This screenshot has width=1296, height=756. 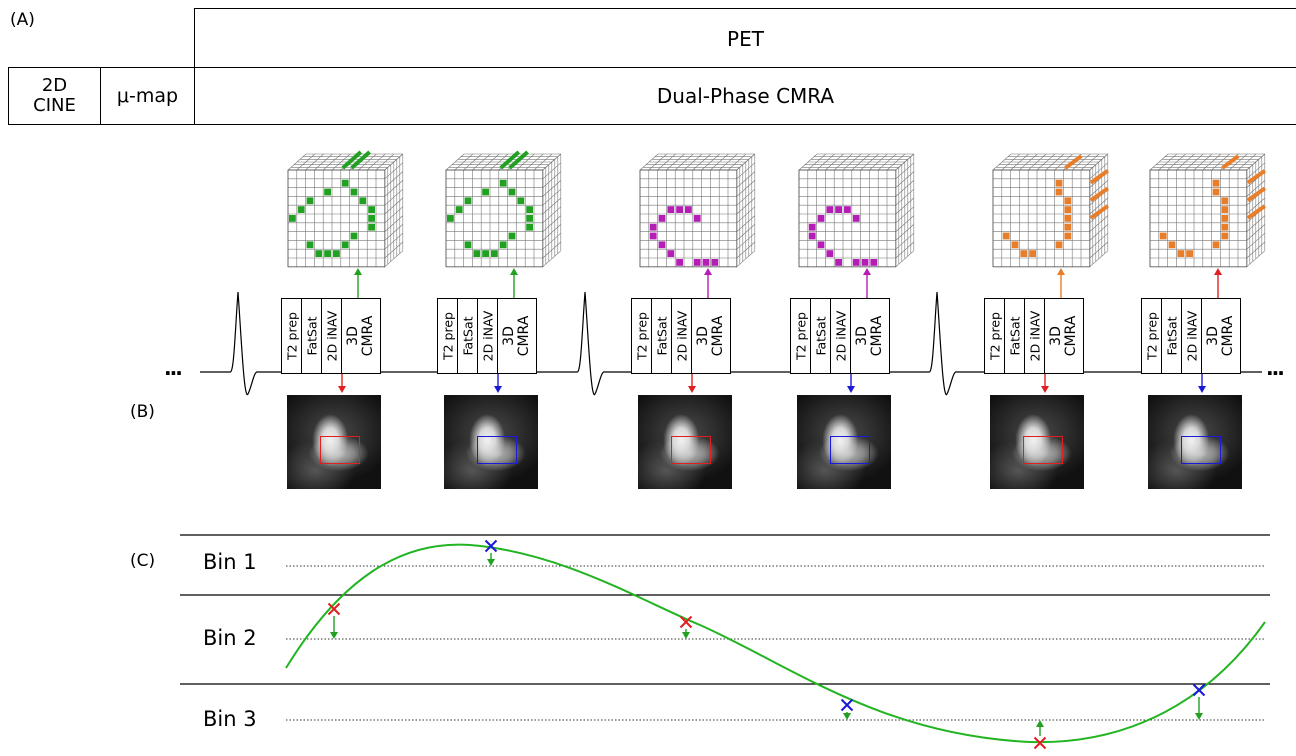 What do you see at coordinates (1218, 271) in the screenshot?
I see `arrow-up-5-head` at bounding box center [1218, 271].